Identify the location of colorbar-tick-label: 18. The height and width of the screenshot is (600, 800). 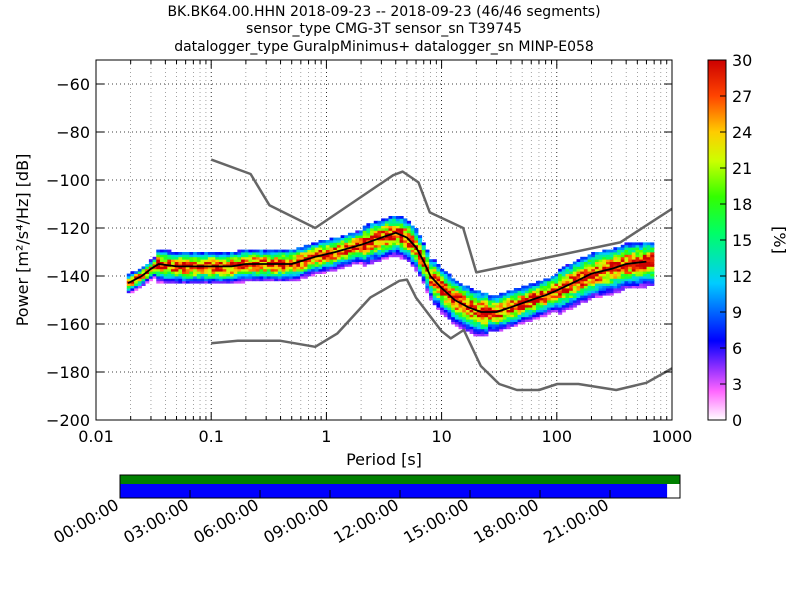
(742, 204).